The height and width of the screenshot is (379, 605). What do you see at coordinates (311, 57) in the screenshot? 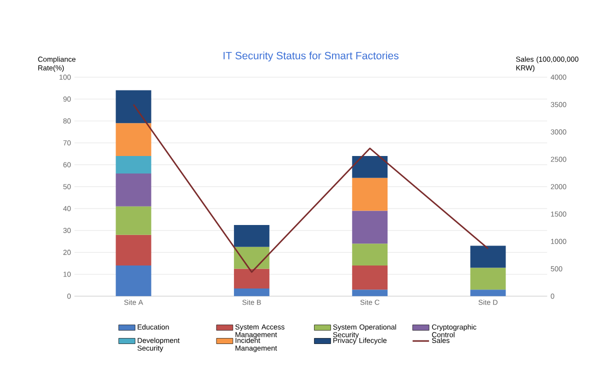
I see `chart-title: IT Security Status for Smart Factories` at bounding box center [311, 57].